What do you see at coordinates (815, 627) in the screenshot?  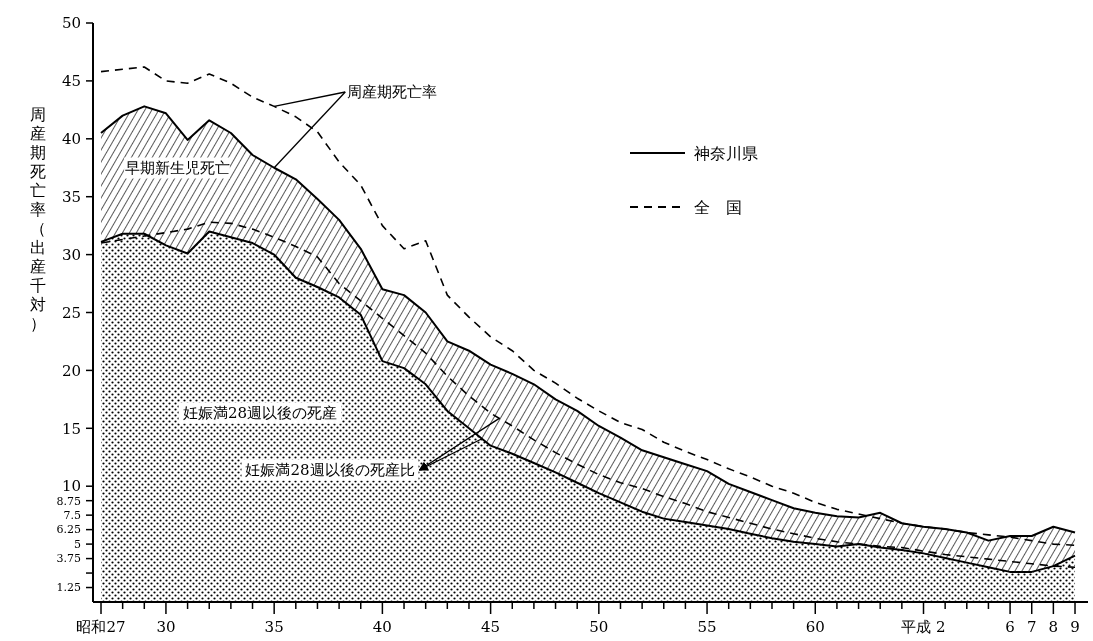 I see `x-tick-label: 60` at bounding box center [815, 627].